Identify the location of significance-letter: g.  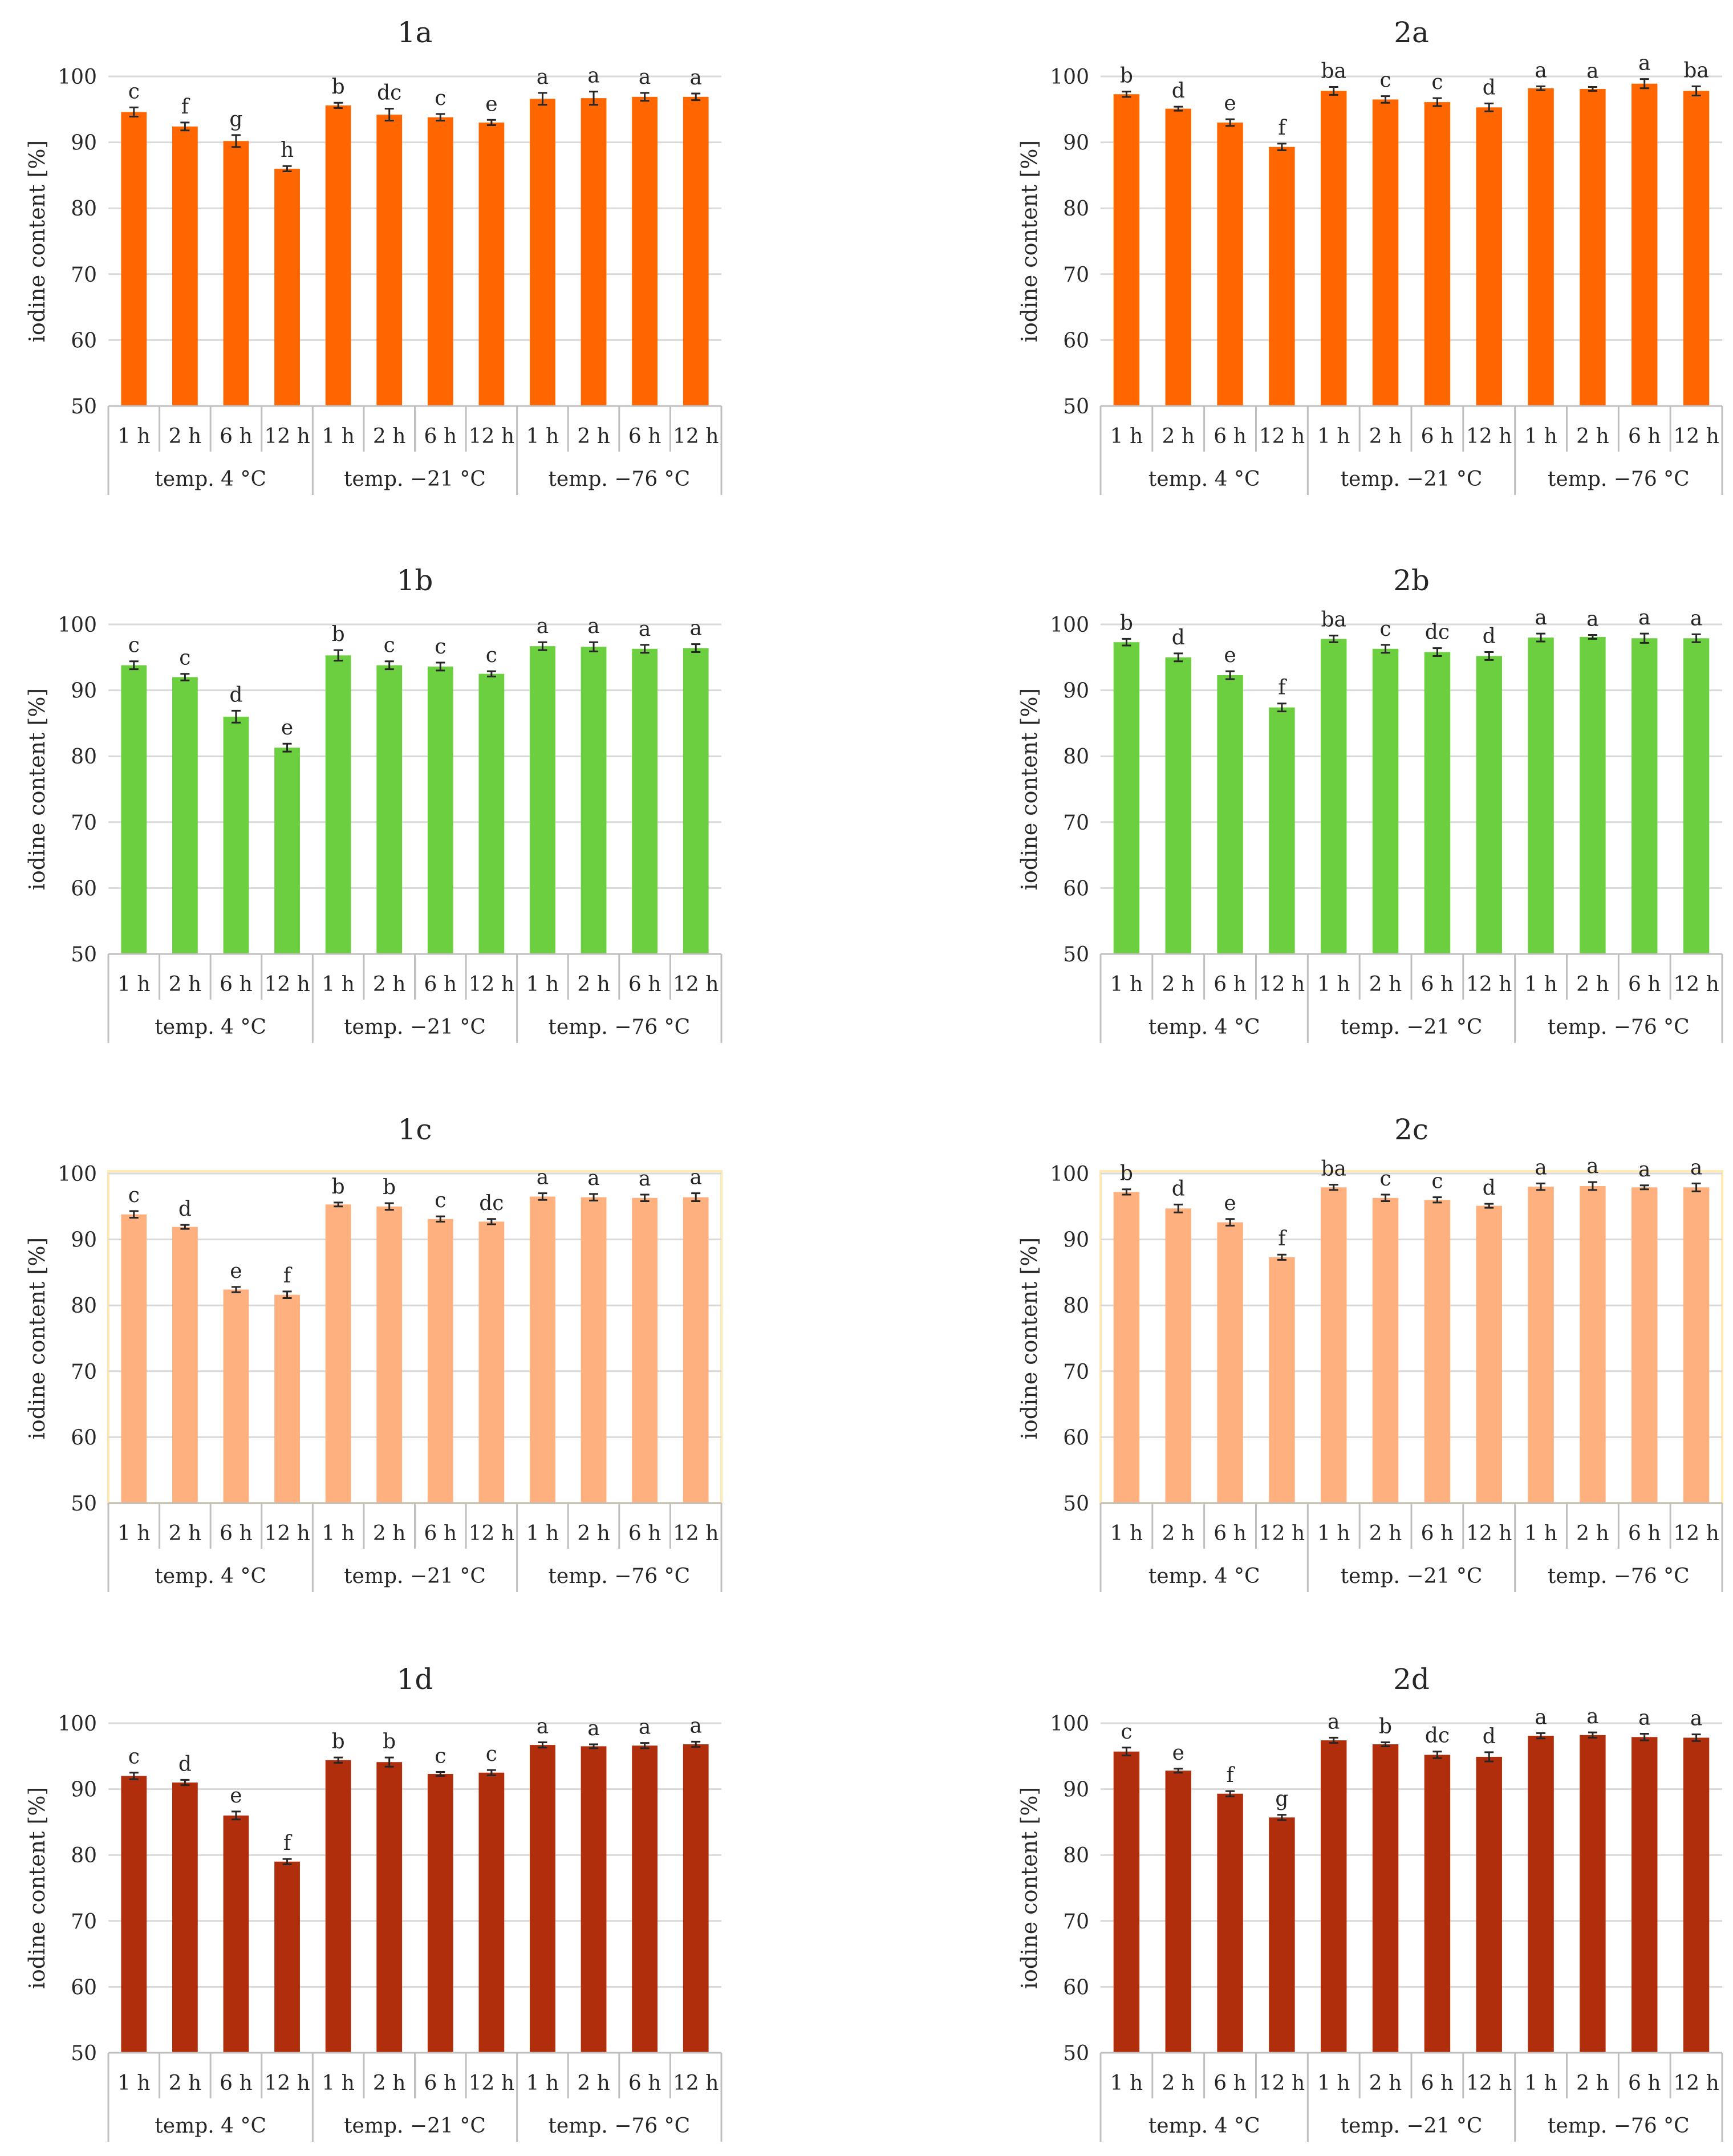
(1281, 1799).